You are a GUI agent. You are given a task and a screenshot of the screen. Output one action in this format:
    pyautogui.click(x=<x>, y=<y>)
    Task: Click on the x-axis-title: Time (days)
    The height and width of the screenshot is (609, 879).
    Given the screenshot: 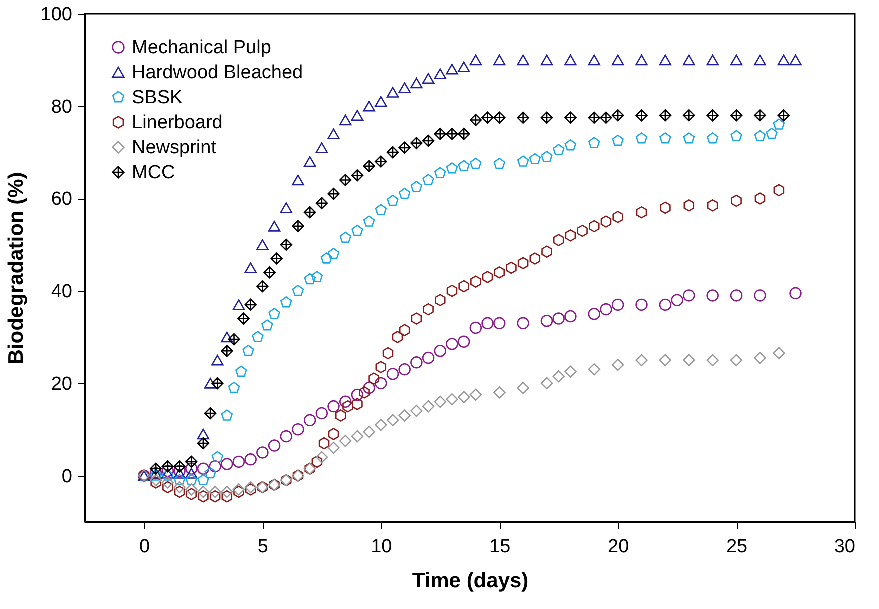 What is the action you would take?
    pyautogui.click(x=470, y=581)
    